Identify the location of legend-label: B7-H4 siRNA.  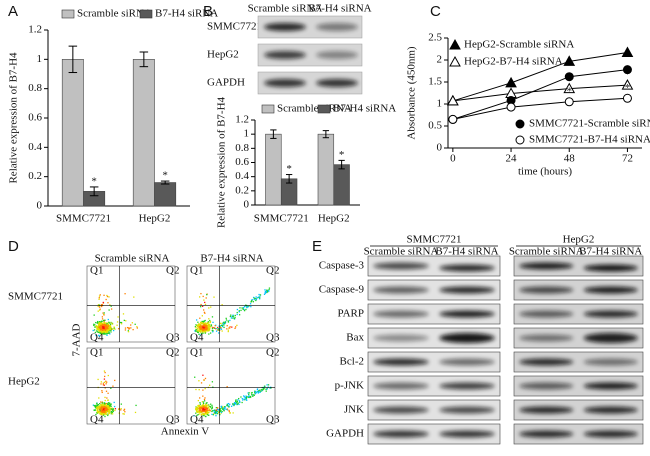
(364, 109).